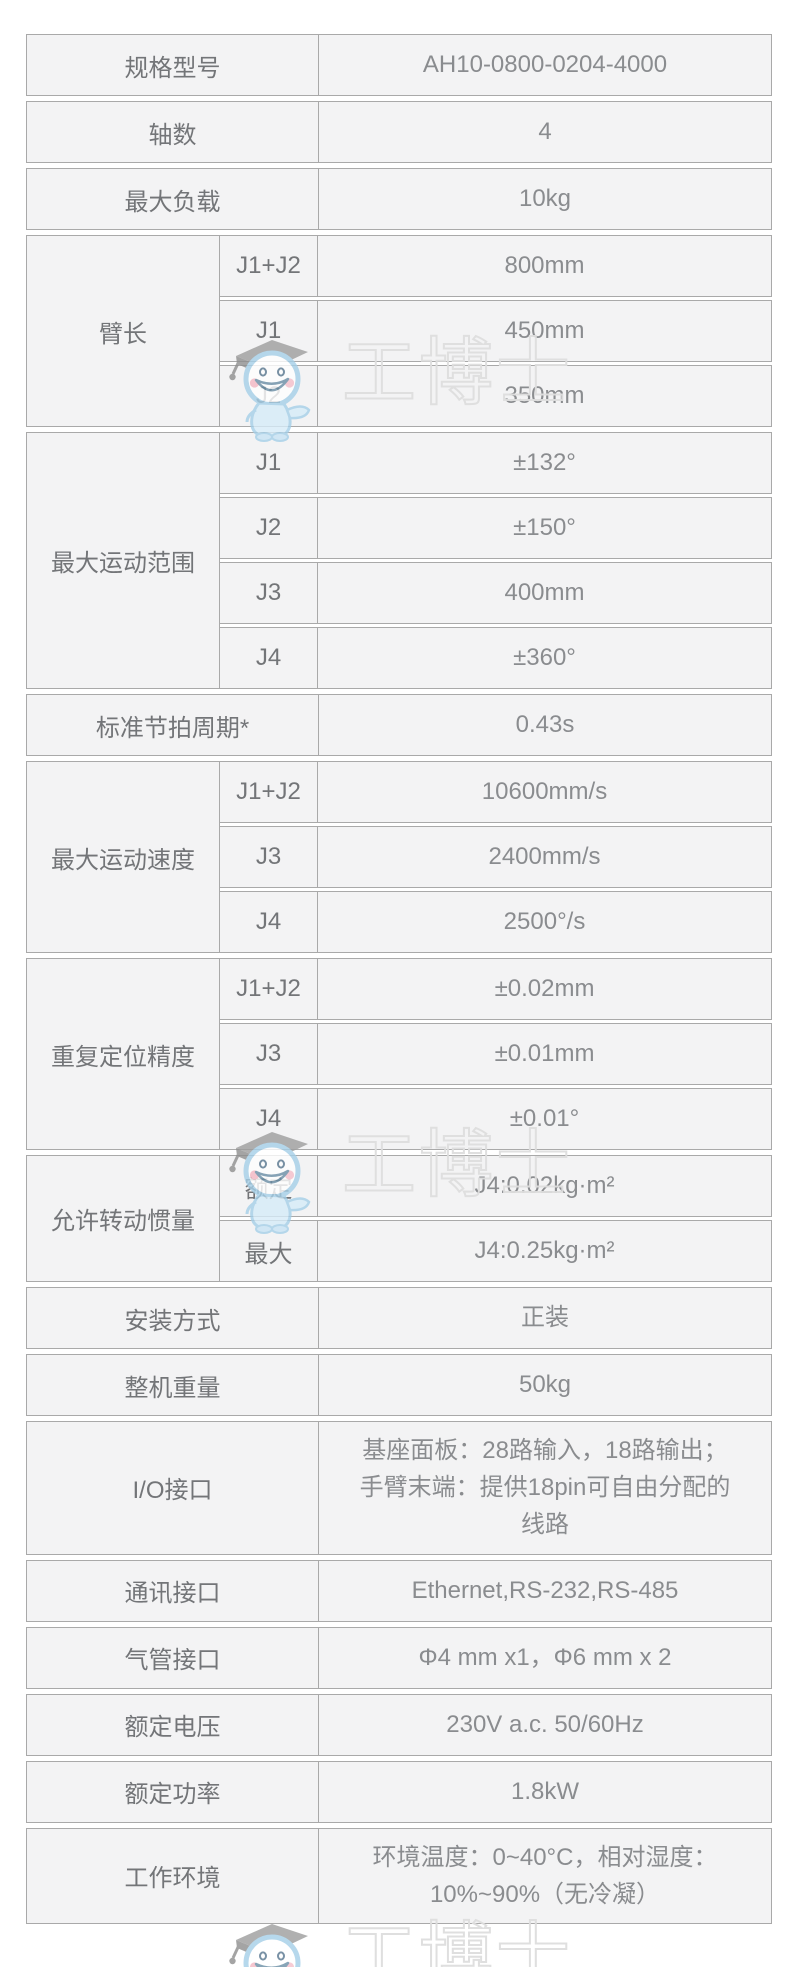 This screenshot has height=1967, width=800. Describe the element at coordinates (544, 1251) in the screenshot. I see `subrow-value: J4:0.25kg·m²` at that location.